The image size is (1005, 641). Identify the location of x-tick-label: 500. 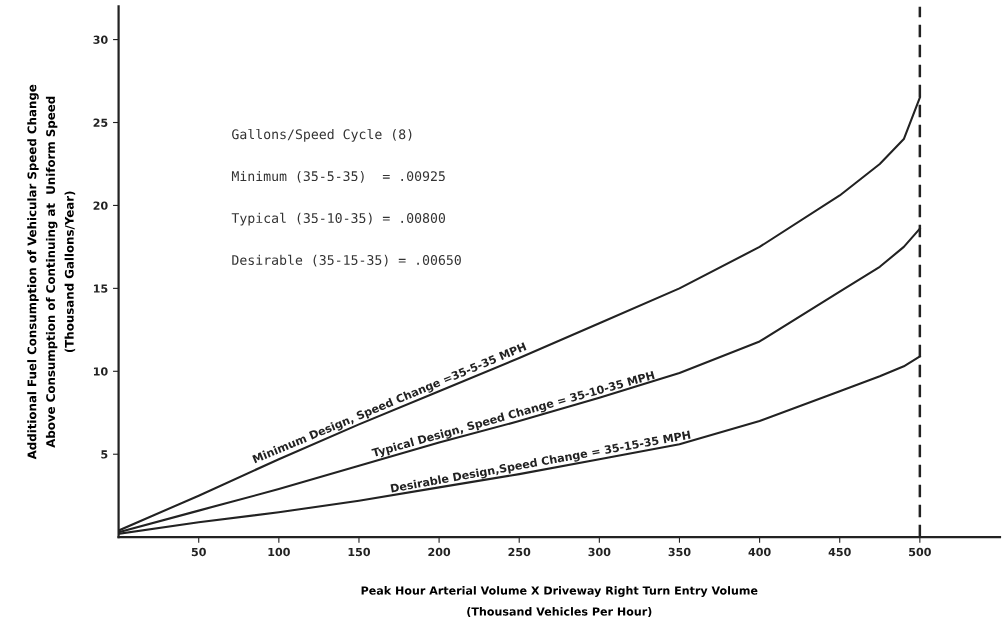
(920, 552).